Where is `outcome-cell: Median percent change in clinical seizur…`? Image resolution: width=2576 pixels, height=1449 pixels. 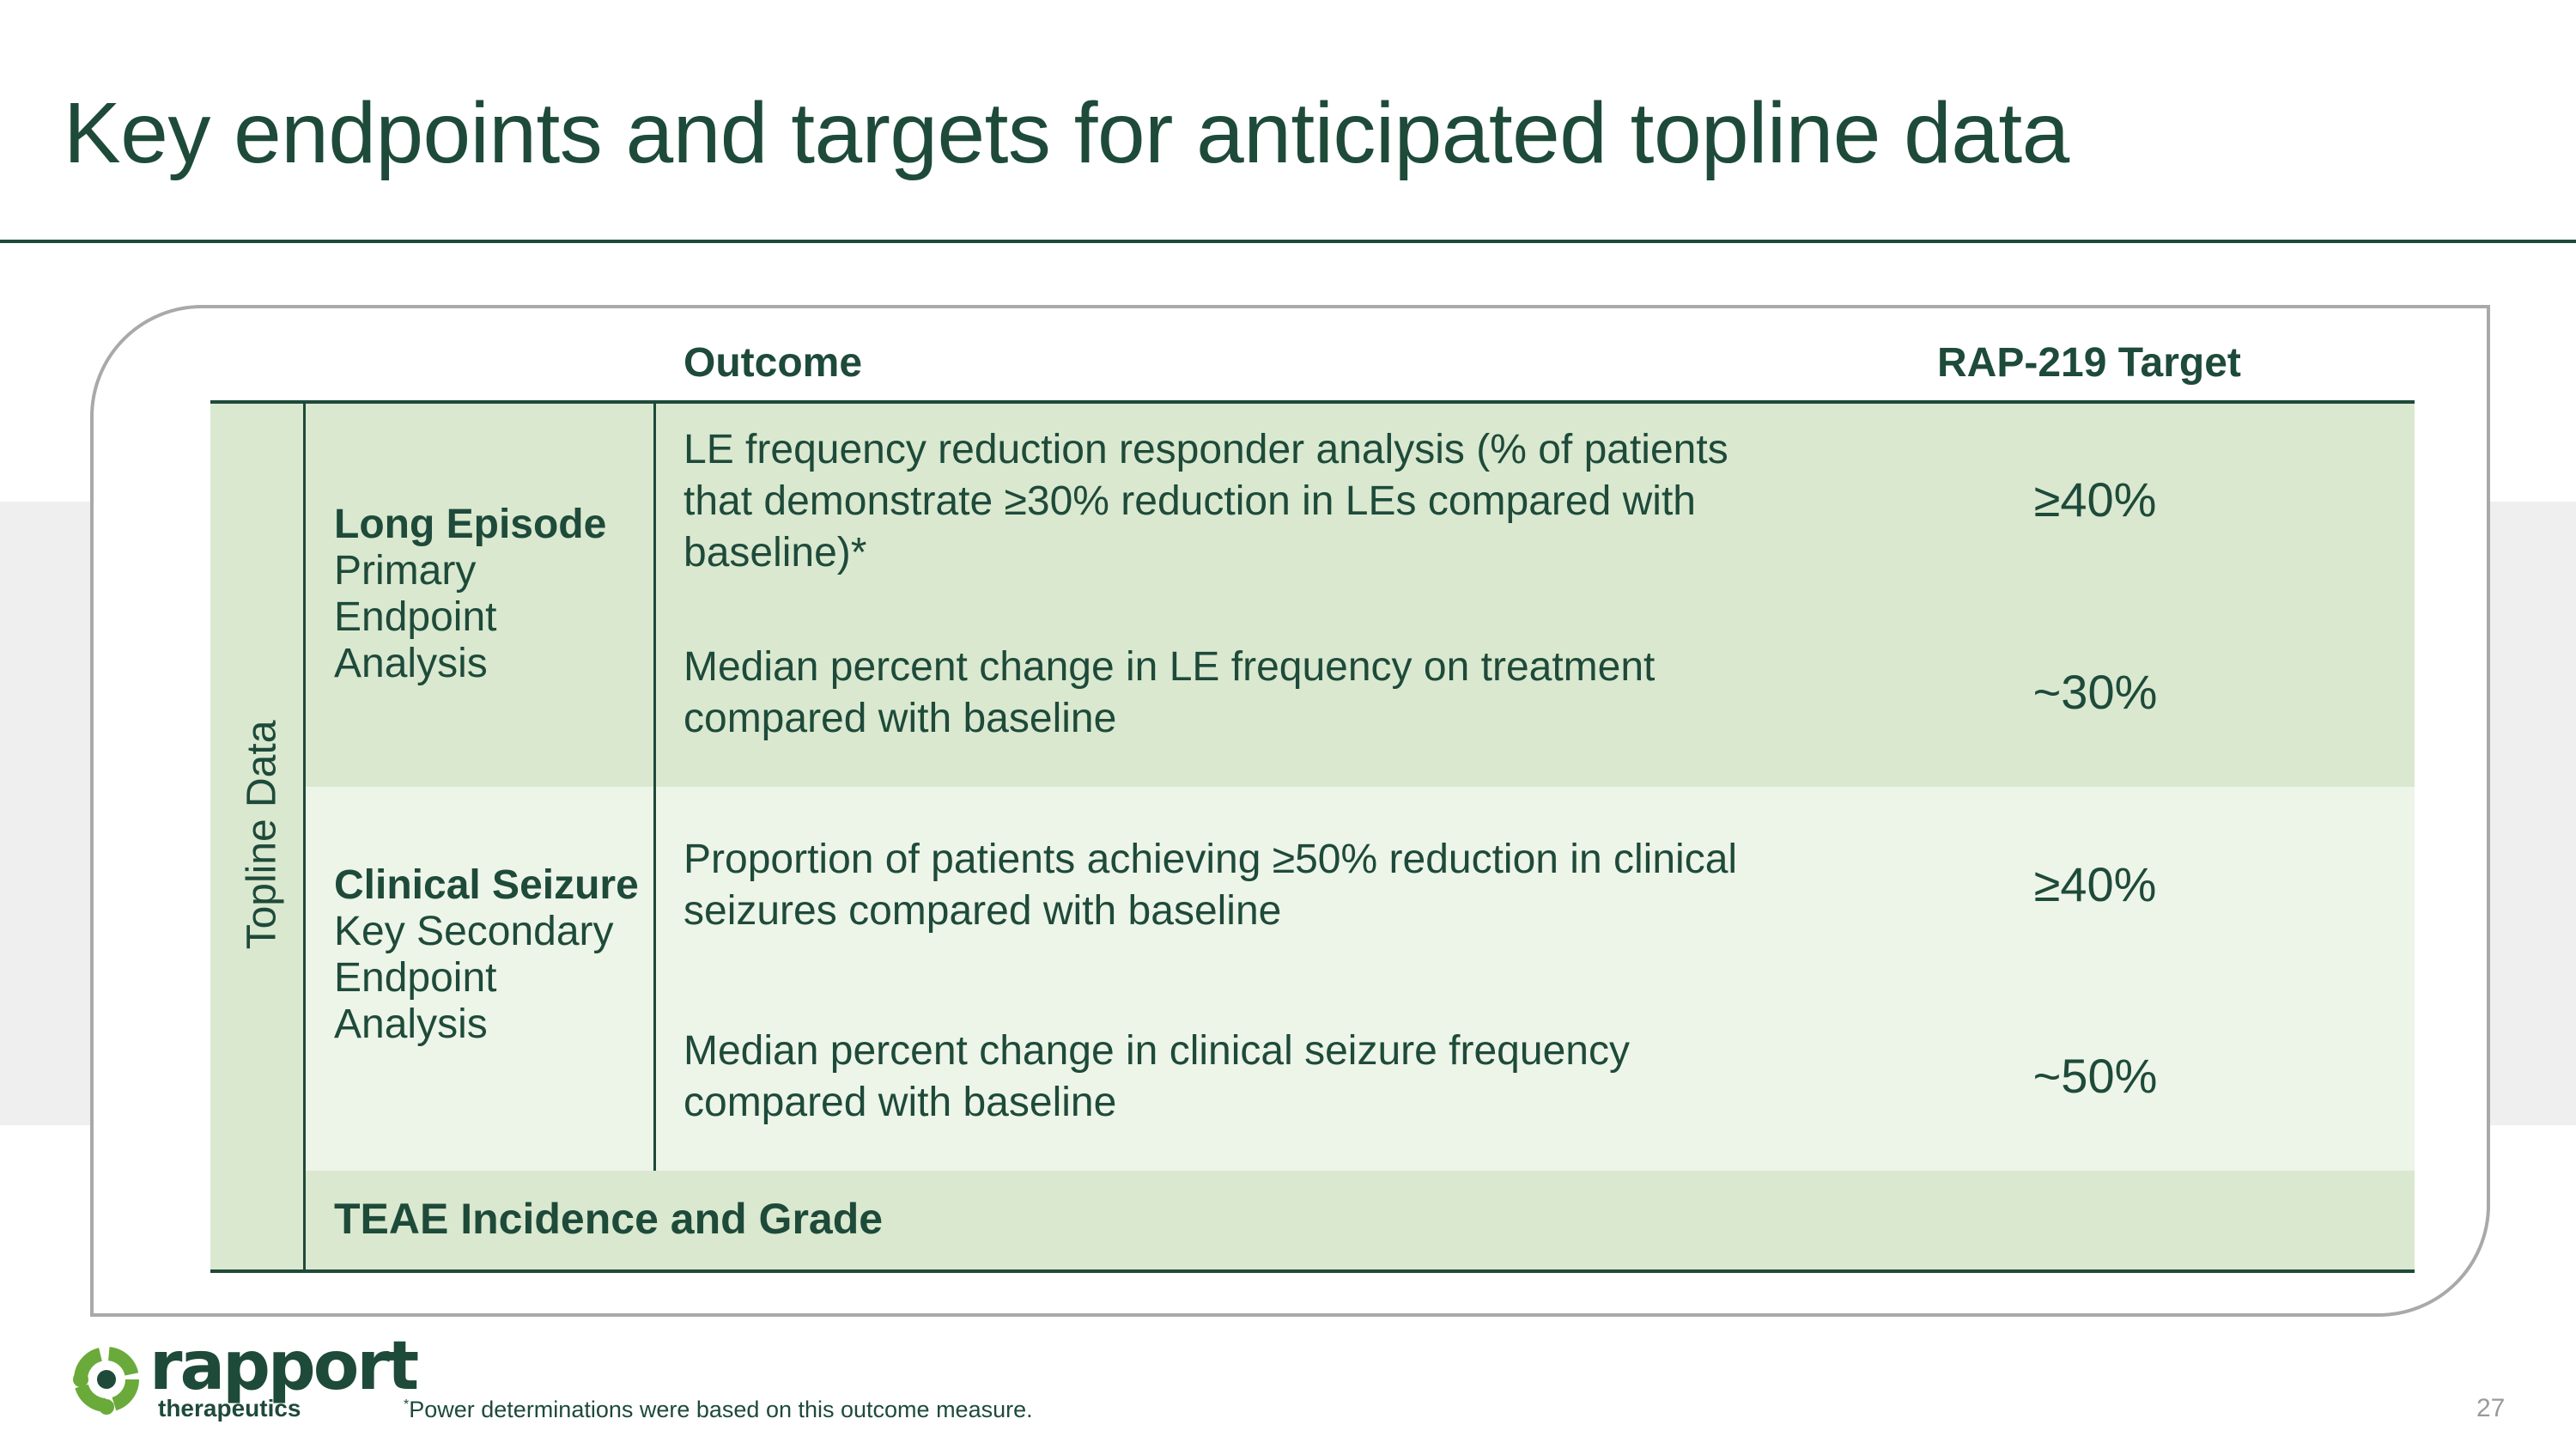
outcome-cell: Median percent change in clinical seizur… is located at coordinates (1156, 1076).